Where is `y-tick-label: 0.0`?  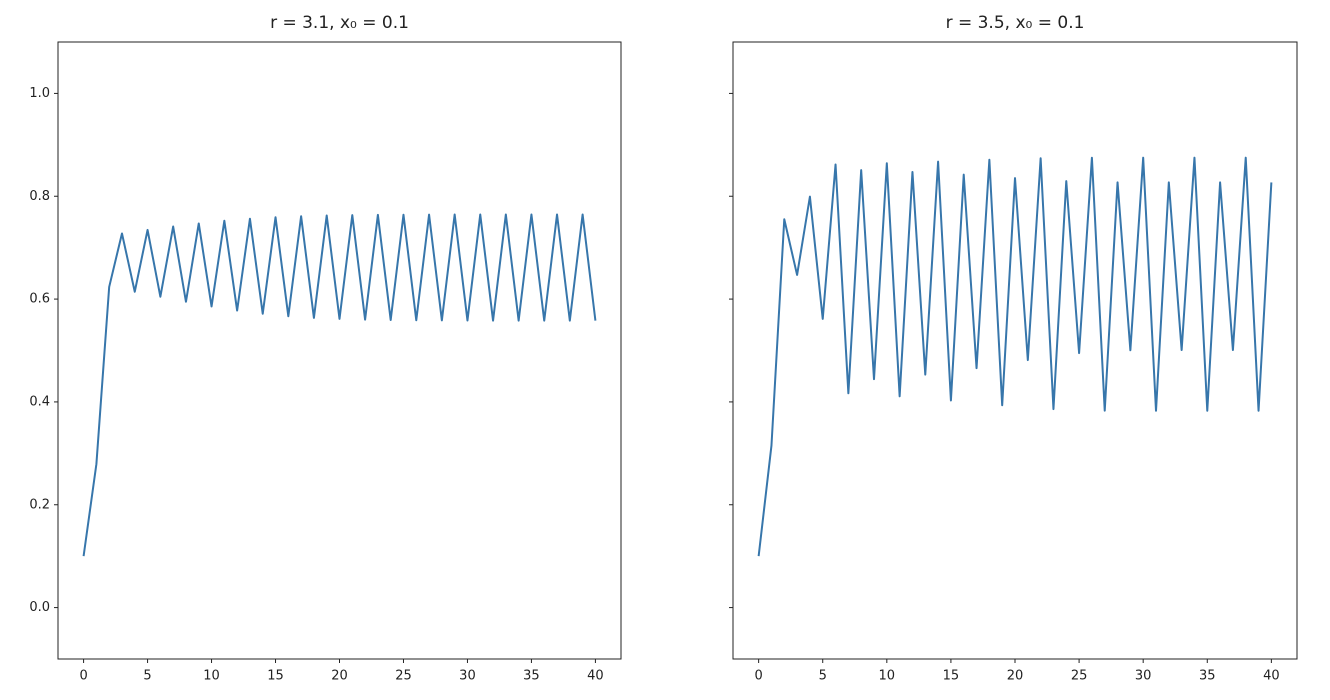
y-tick-label: 0.0 is located at coordinates (39, 607).